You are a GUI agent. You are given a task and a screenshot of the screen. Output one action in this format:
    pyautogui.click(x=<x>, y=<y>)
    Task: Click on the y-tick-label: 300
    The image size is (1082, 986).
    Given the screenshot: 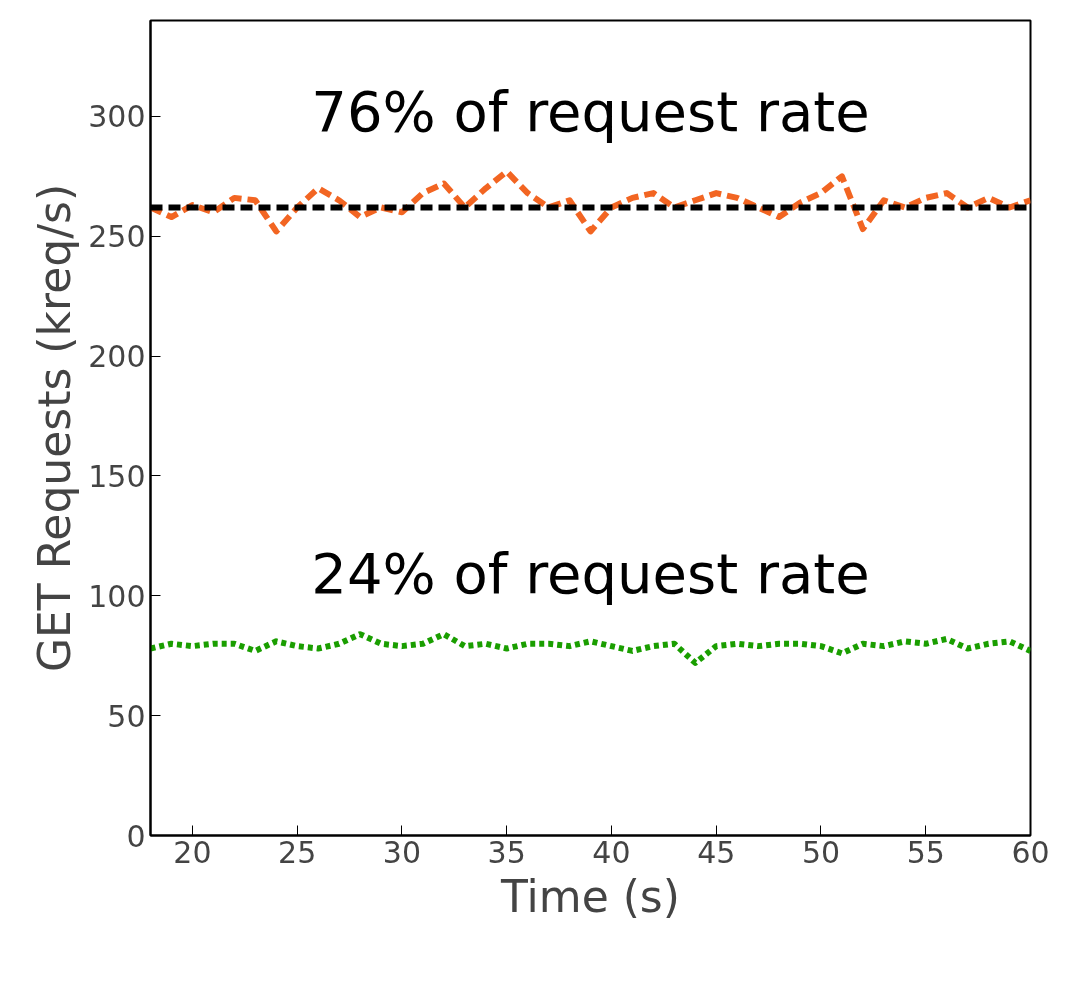 What is the action you would take?
    pyautogui.click(x=117, y=117)
    